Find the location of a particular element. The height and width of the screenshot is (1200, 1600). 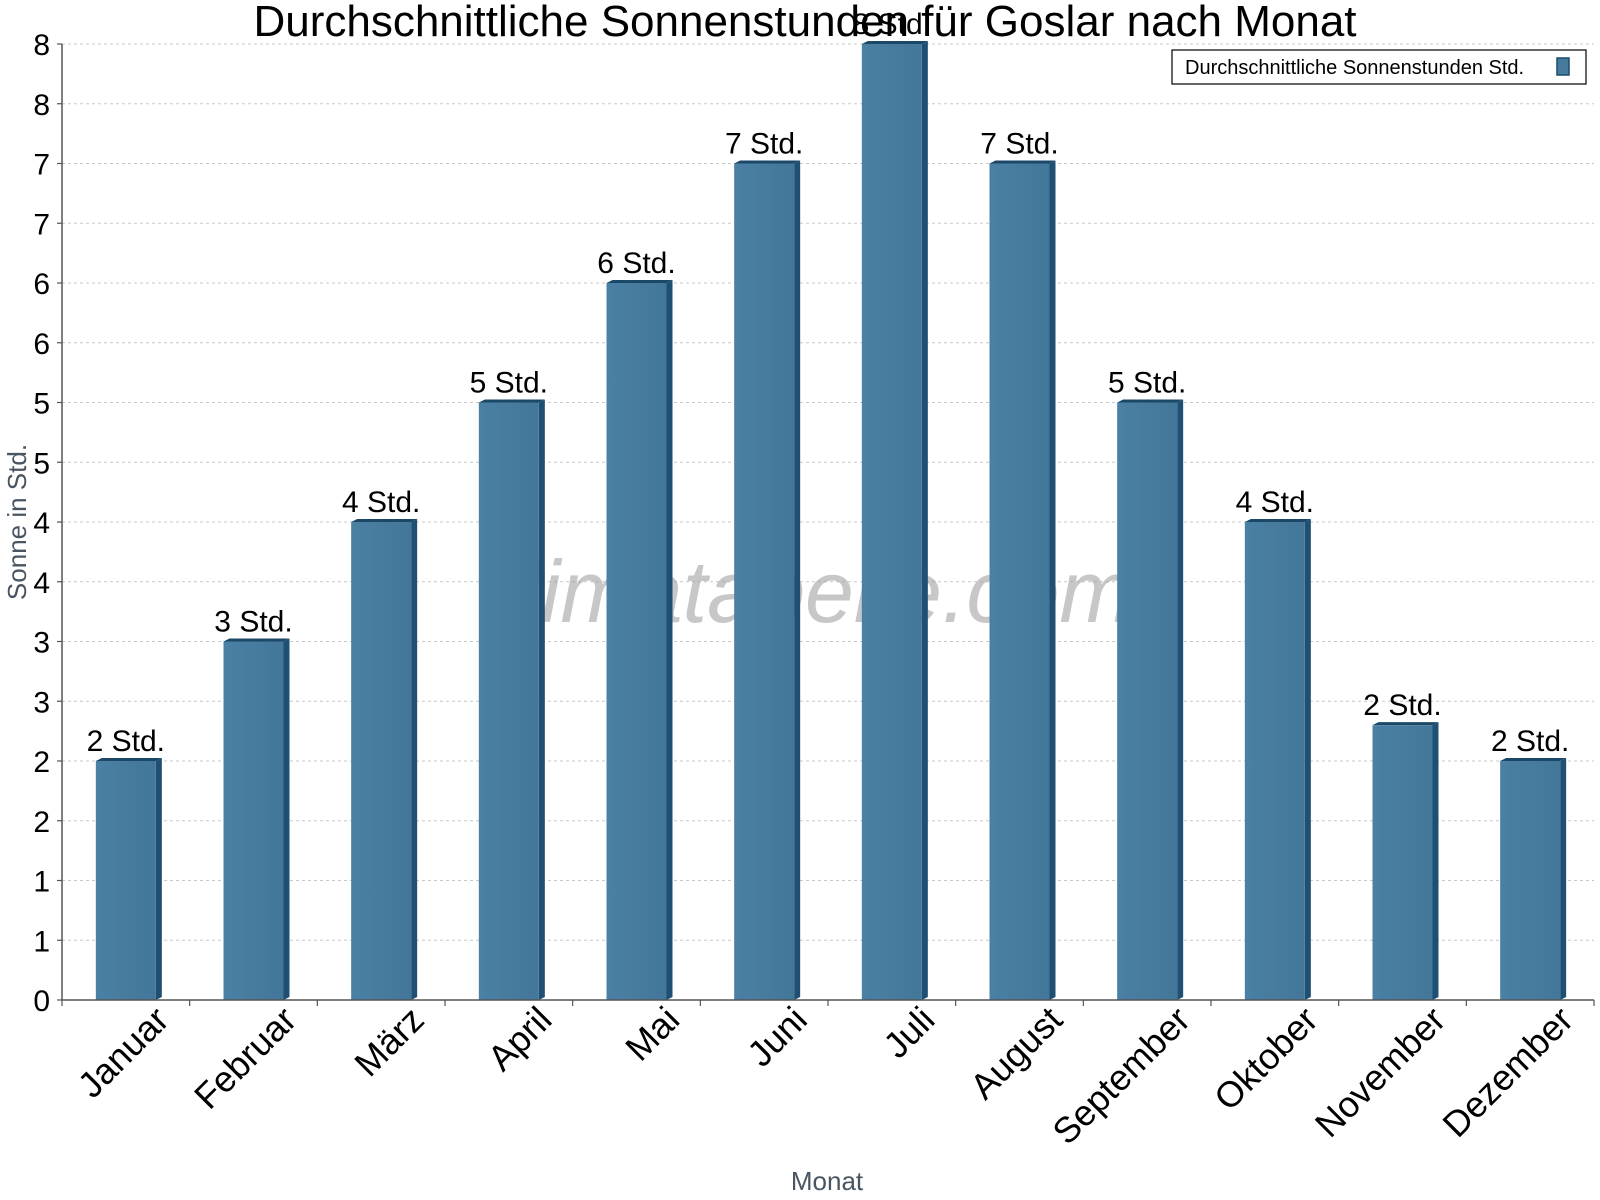

y-axis-title: Sonne in Std. is located at coordinates (17, 522).